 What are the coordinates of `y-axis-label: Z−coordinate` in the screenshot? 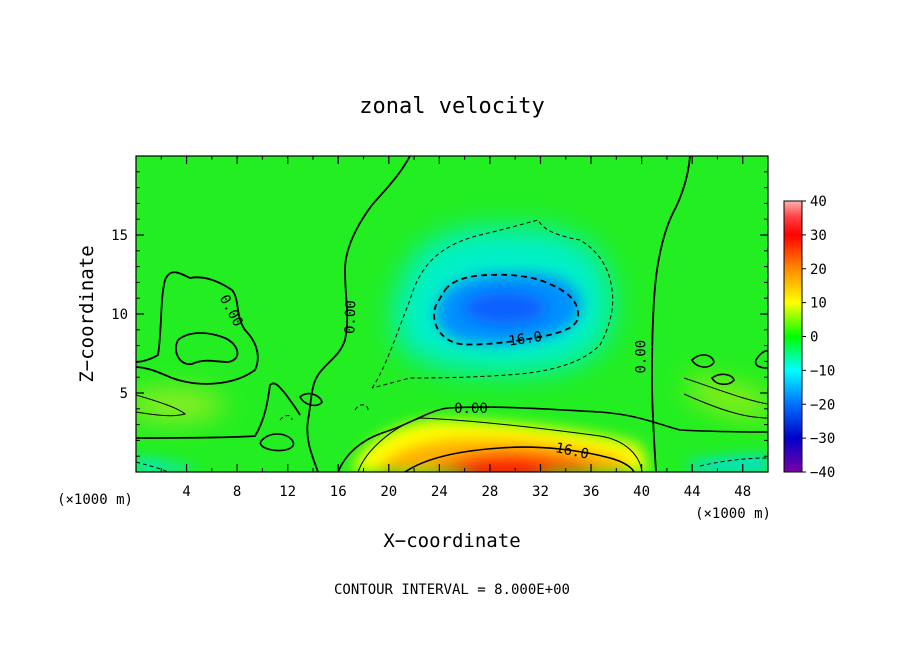 It's located at (87, 313).